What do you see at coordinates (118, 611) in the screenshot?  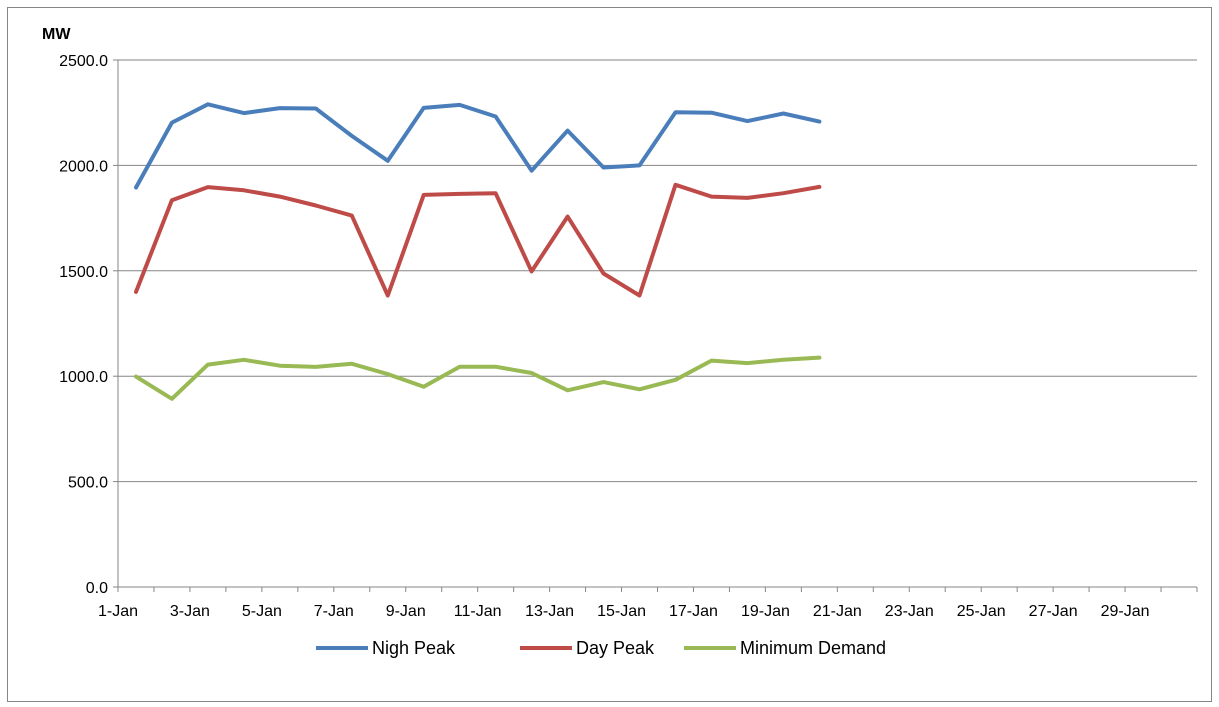 I see `x-tick-label: 1-Jan` at bounding box center [118, 611].